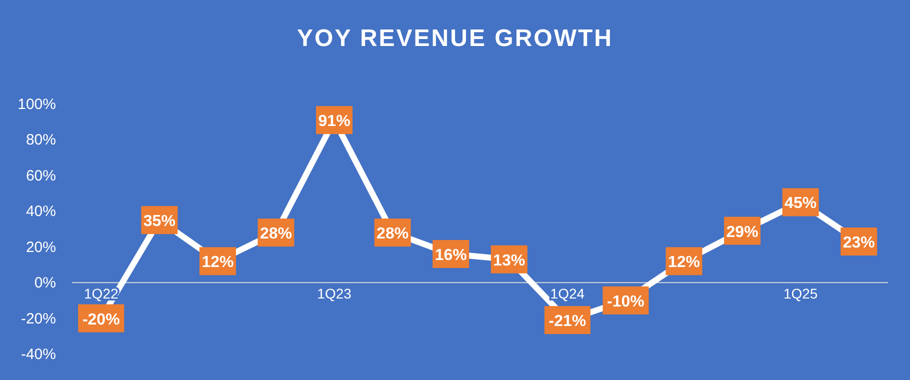 The height and width of the screenshot is (380, 910). What do you see at coordinates (509, 261) in the screenshot?
I see `data-label: 13%` at bounding box center [509, 261].